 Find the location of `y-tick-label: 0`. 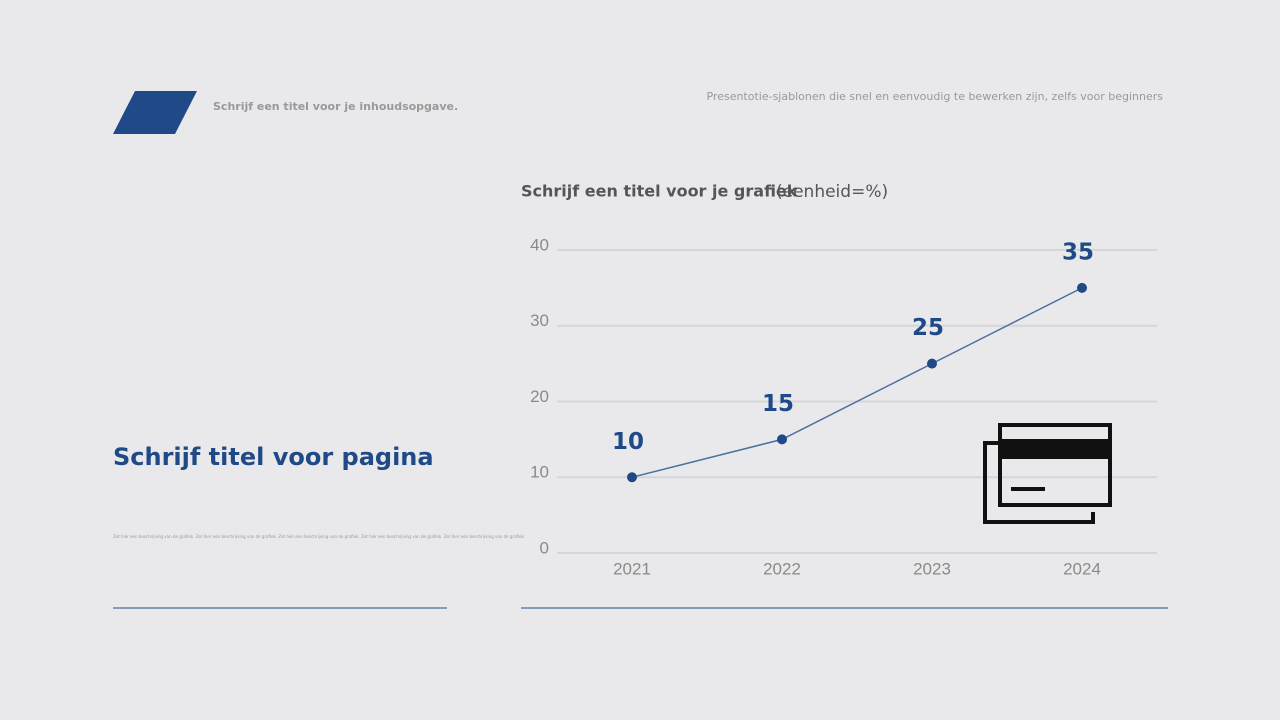

y-tick-label: 0 is located at coordinates (544, 547).